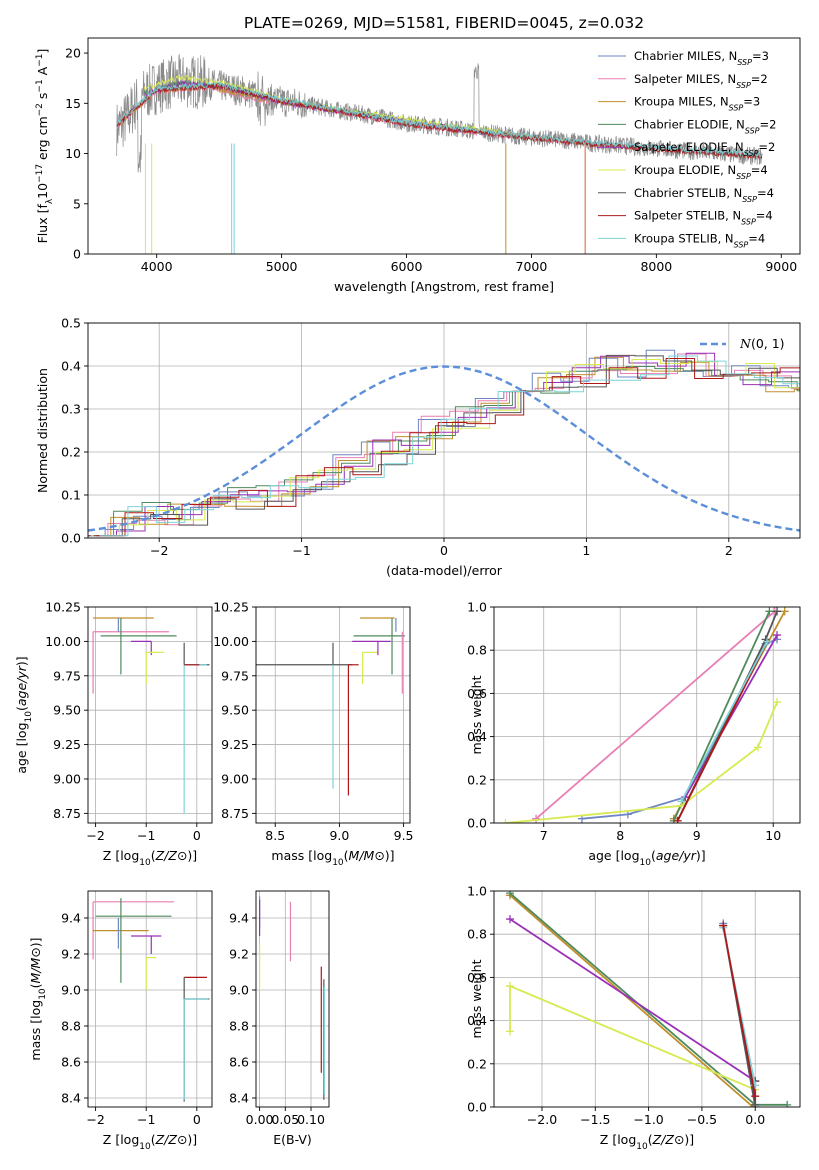 The width and height of the screenshot is (819, 1170). What do you see at coordinates (476, 714) in the screenshot?
I see `y-axis-label: mass weight` at bounding box center [476, 714].